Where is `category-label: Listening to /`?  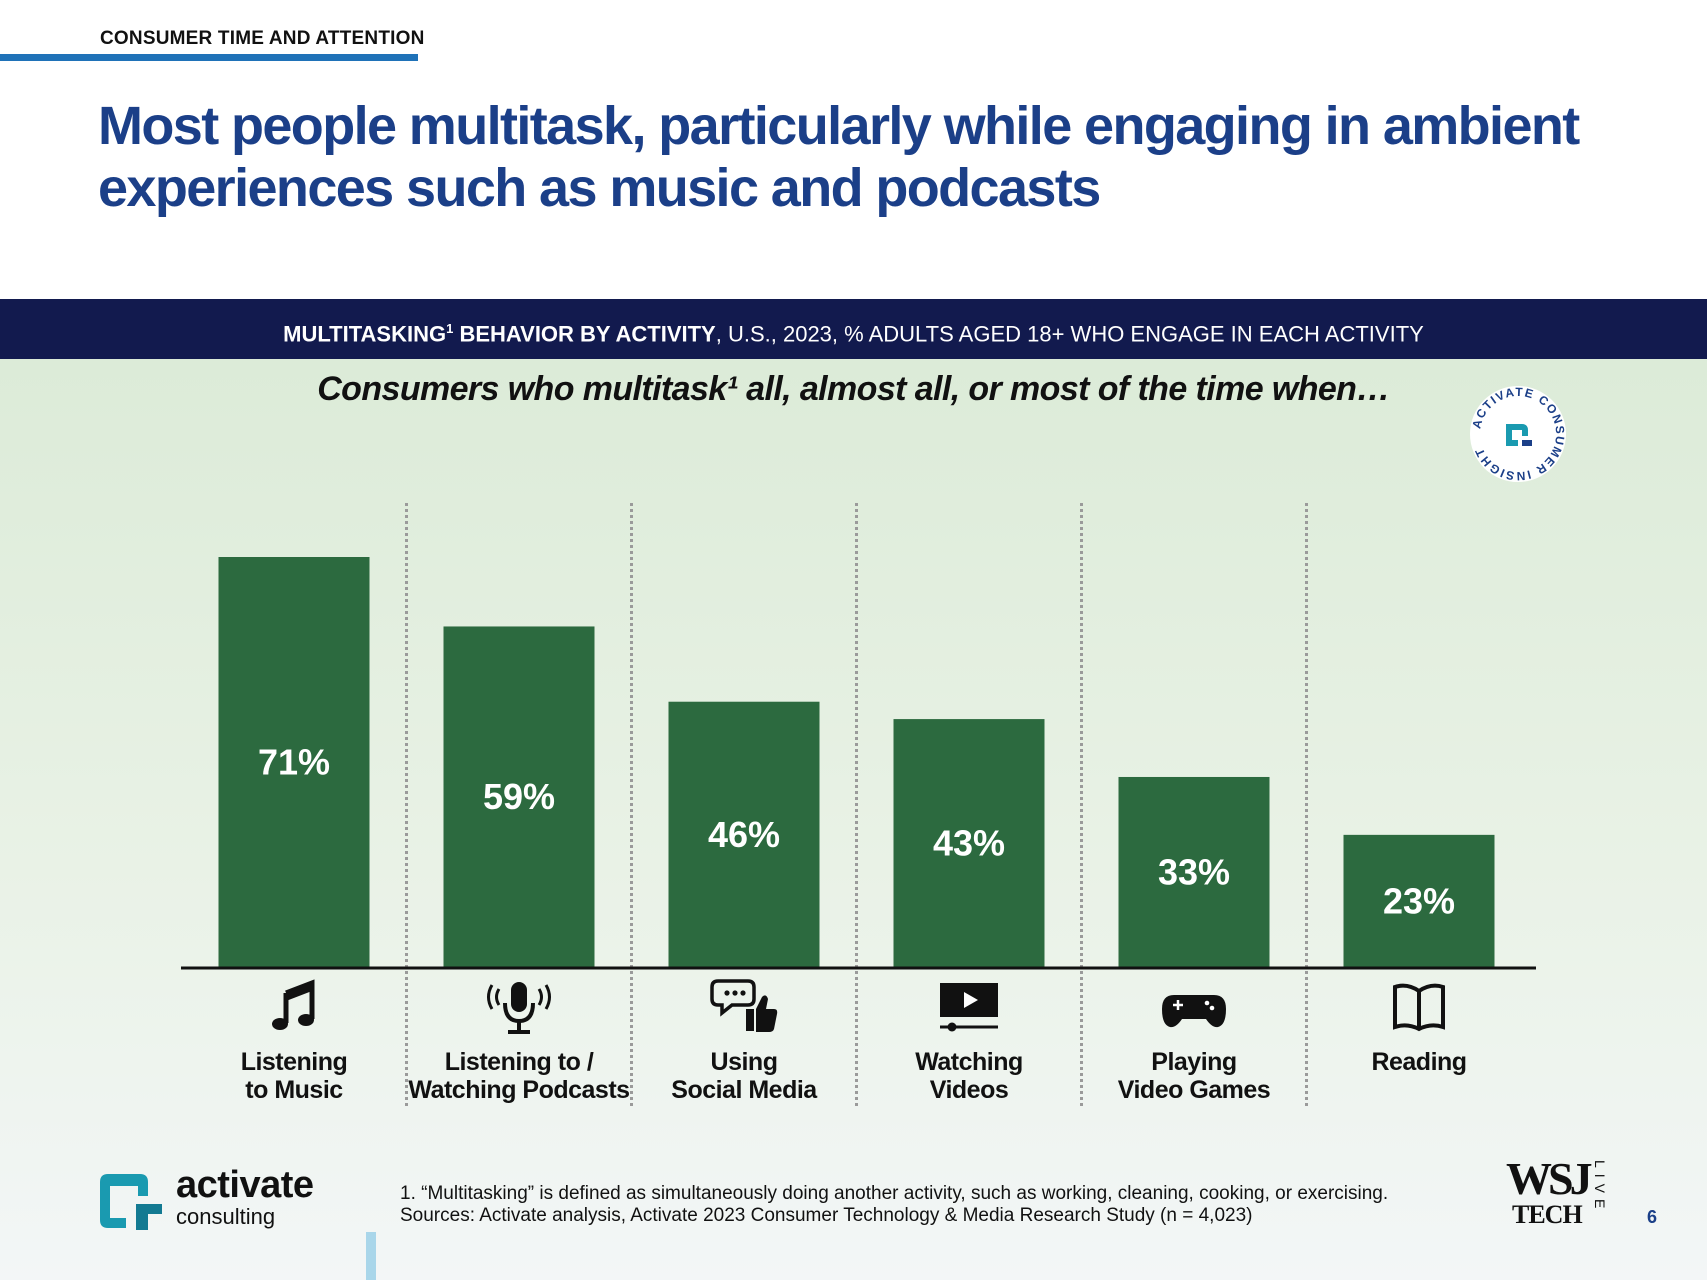 category-label: Listening to / is located at coordinates (519, 1062).